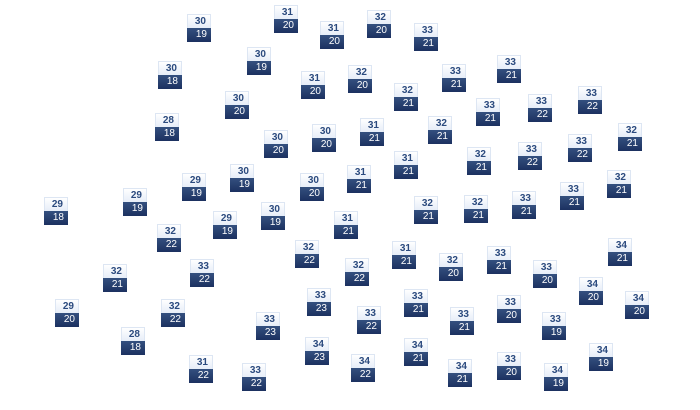 The width and height of the screenshot is (700, 410). Describe the element at coordinates (317, 358) in the screenshot. I see `low-temperature: 23` at that location.